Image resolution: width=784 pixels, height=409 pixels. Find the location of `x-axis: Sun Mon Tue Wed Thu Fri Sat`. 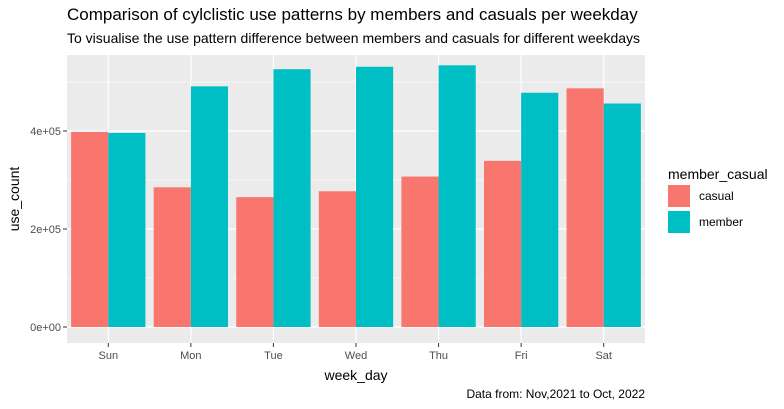

x-axis: Sun Mon Tue Wed Thu Fri Sat is located at coordinates (355, 352).